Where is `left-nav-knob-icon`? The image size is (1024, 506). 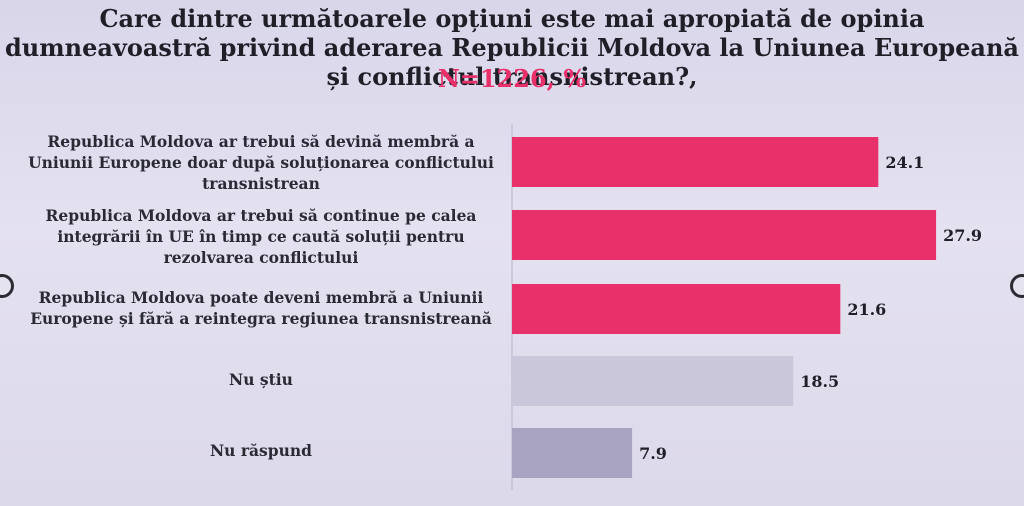
left-nav-knob-icon is located at coordinates (7, 286).